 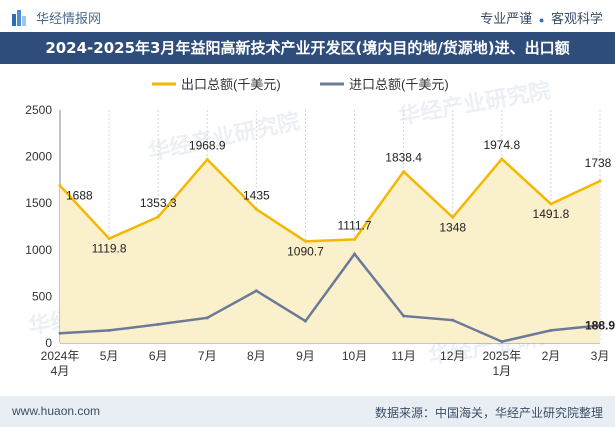 What do you see at coordinates (300, 84) in the screenshot?
I see `legend: 出口总额(千美元) 进口总额(千美元)` at bounding box center [300, 84].